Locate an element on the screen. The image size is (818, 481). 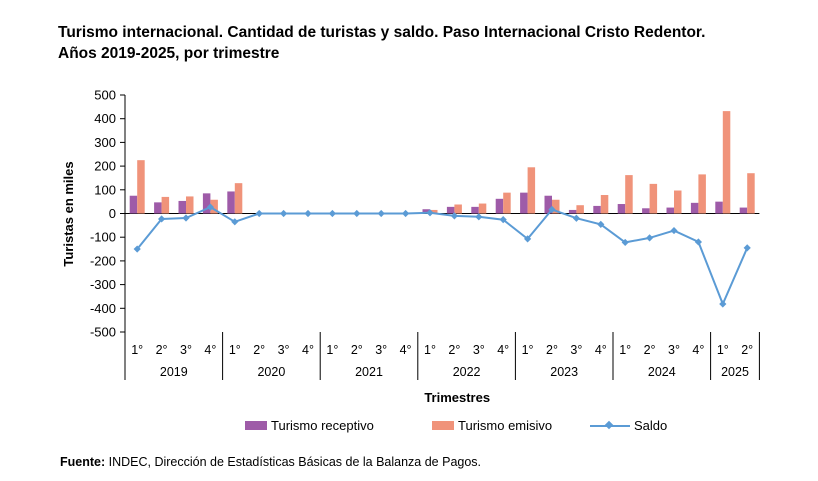
y-tick-label: -200 is located at coordinates (103, 260).